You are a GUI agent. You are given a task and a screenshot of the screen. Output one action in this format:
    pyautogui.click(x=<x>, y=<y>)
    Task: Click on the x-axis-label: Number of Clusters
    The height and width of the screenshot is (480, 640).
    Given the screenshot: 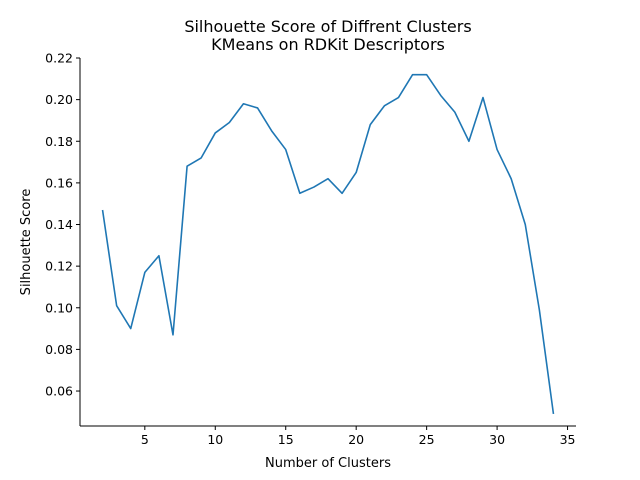 What is the action you would take?
    pyautogui.click(x=328, y=463)
    